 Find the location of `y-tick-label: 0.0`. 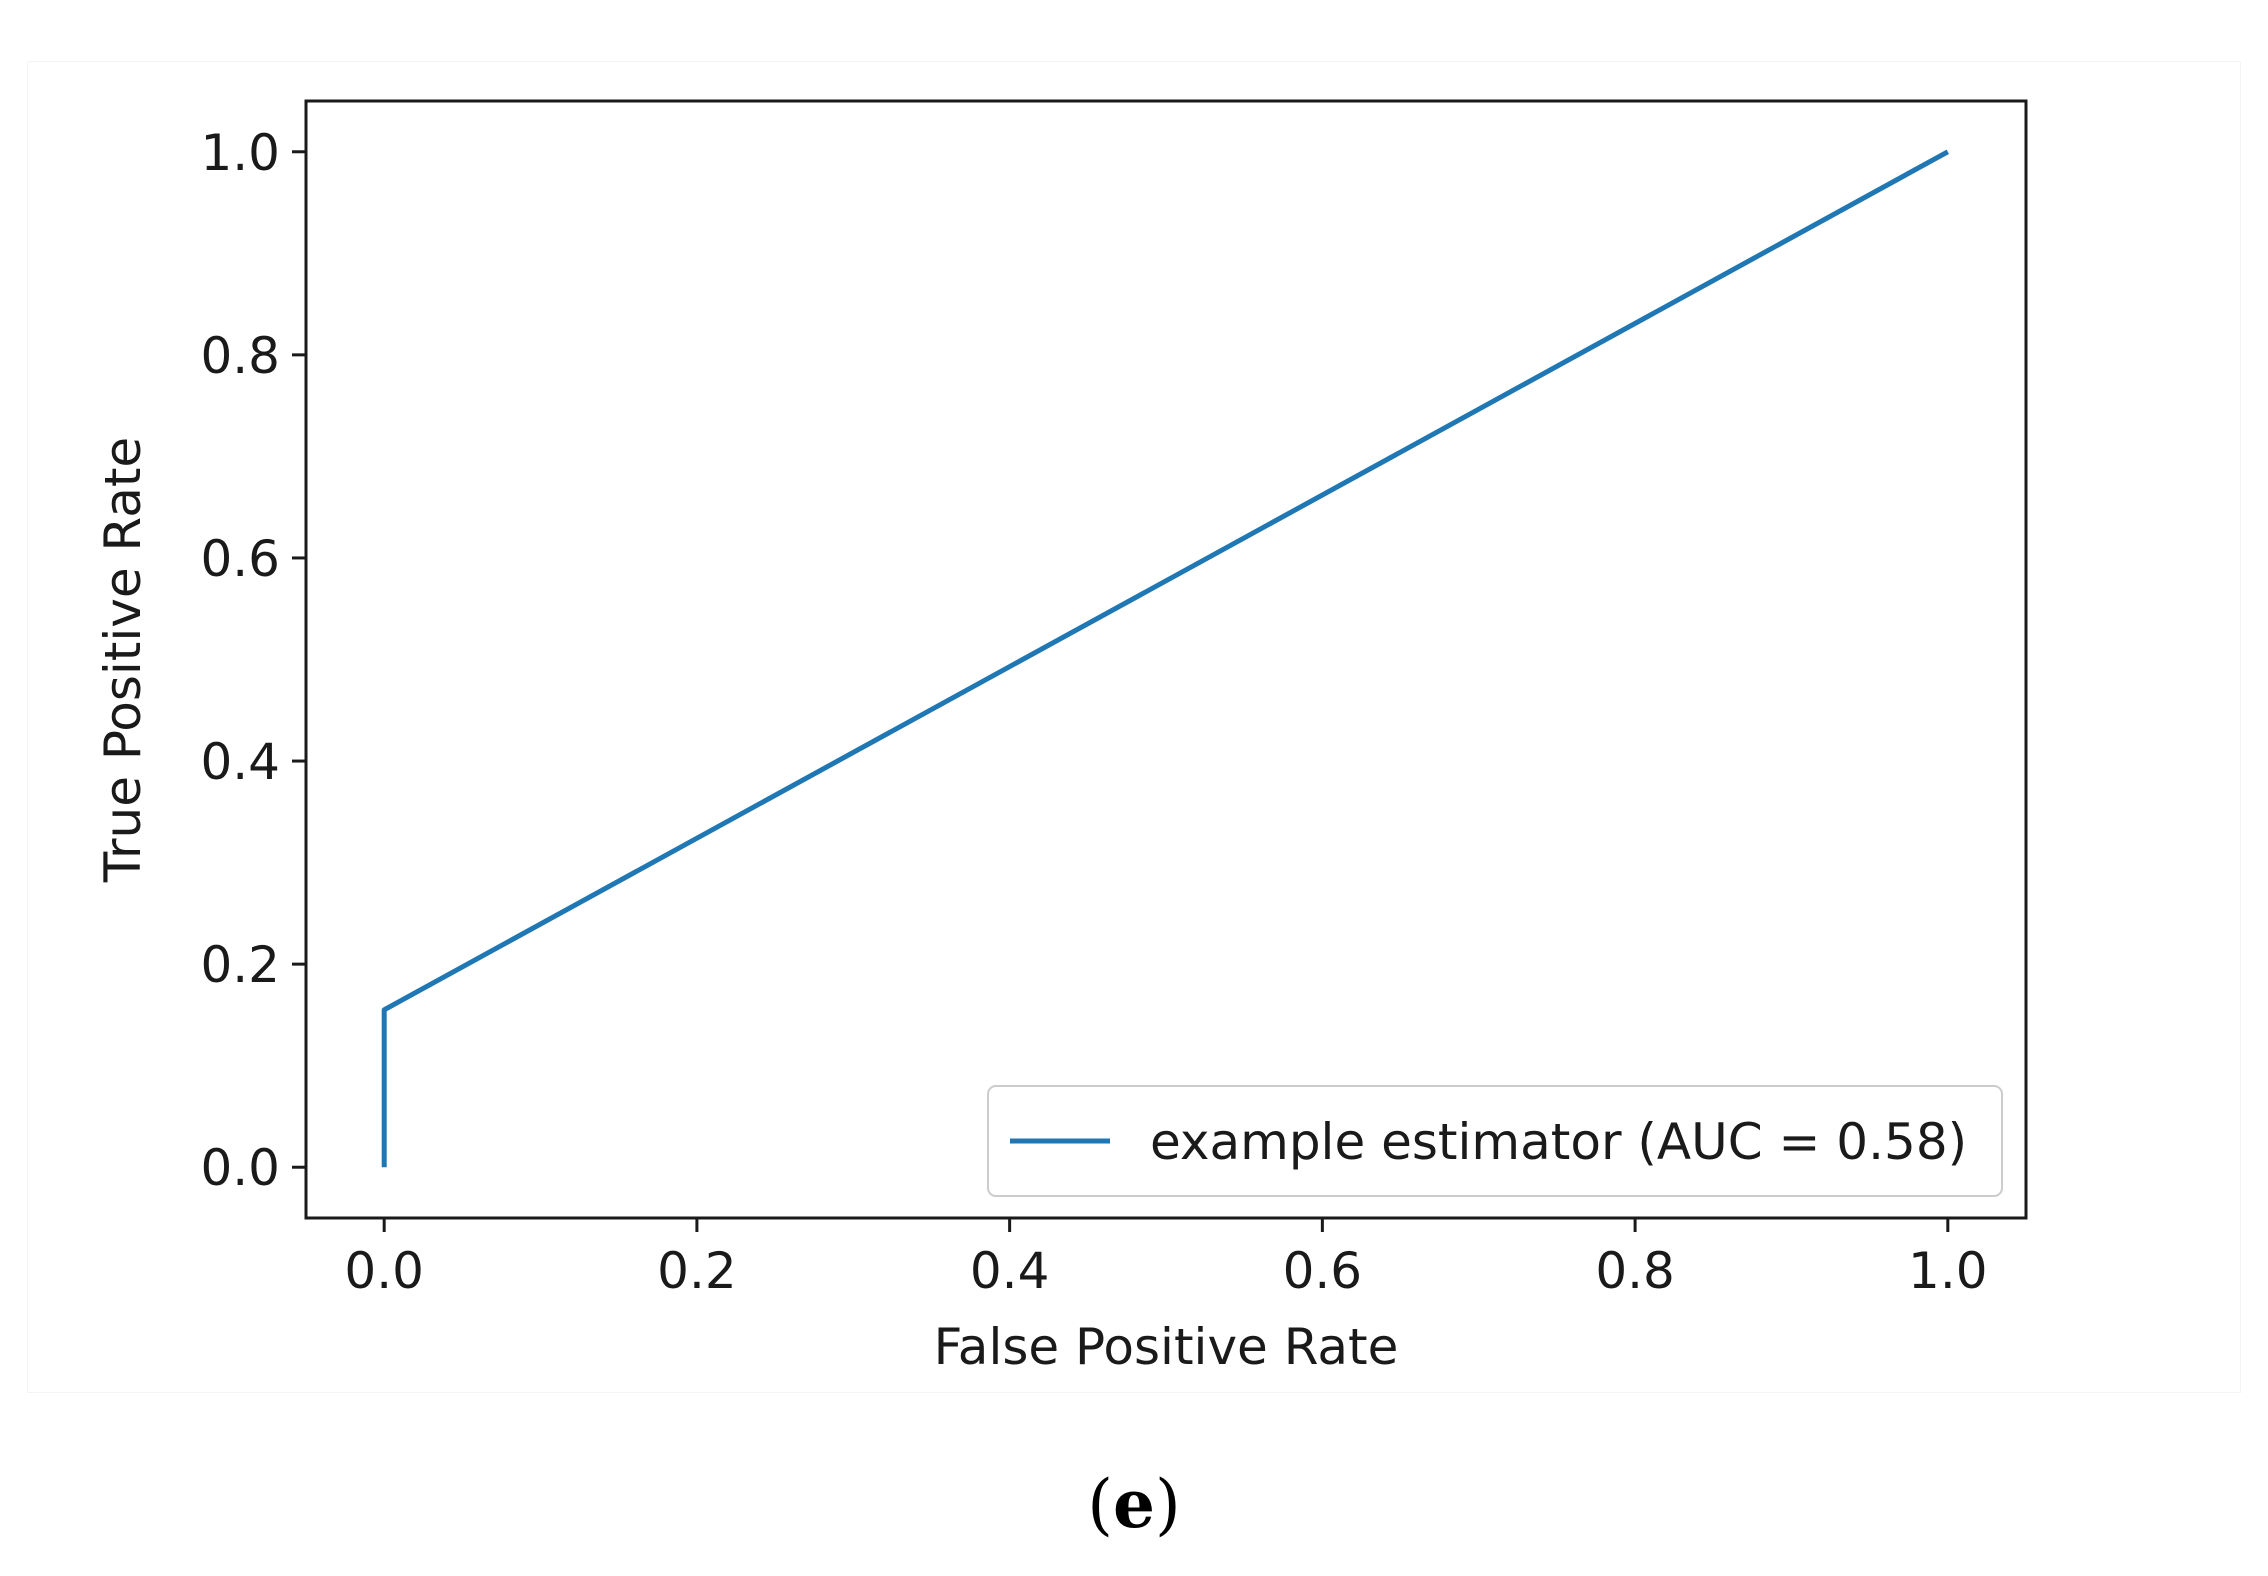

y-tick-label: 0.0 is located at coordinates (240, 1168).